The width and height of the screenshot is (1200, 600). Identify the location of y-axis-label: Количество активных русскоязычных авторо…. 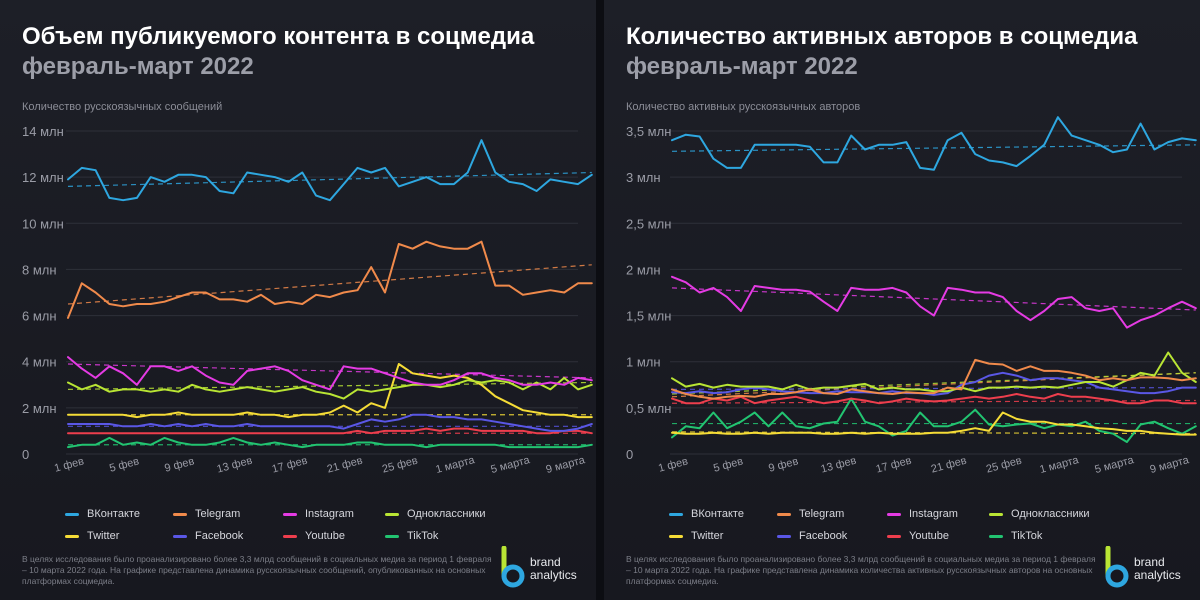
(743, 107).